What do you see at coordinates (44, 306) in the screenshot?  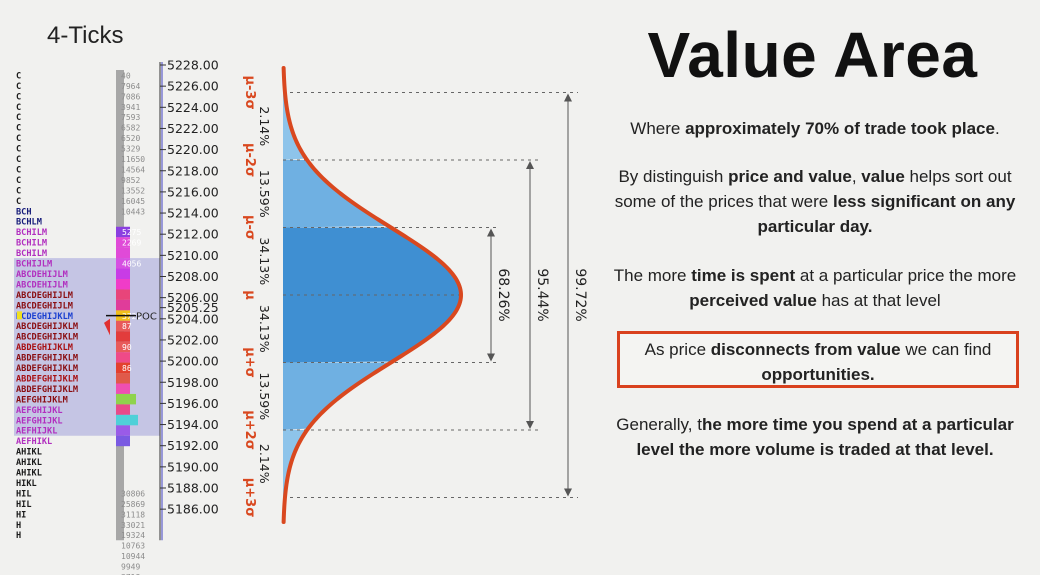 I see `profile-letters: ABCDEGHIJLM` at bounding box center [44, 306].